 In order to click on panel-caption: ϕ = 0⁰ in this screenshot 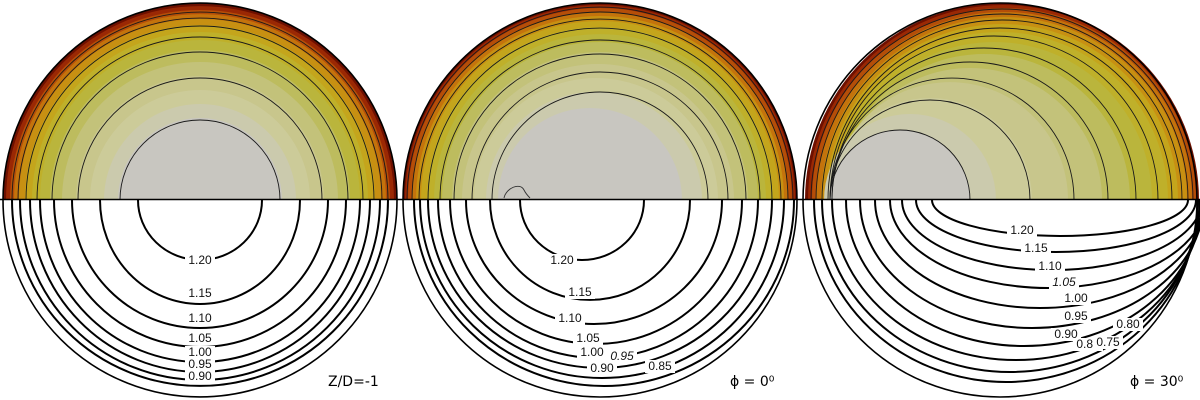, I will do `click(752, 382)`.